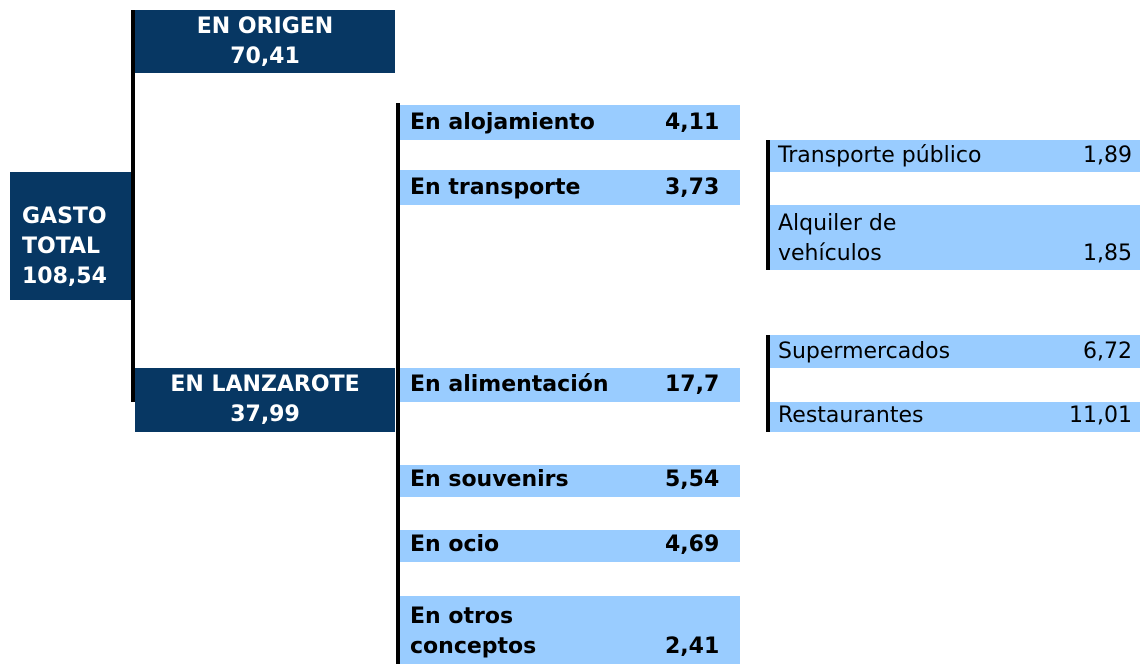 This screenshot has width=1146, height=664. What do you see at coordinates (265, 384) in the screenshot?
I see `branch-label: EN LANZAROTE` at bounding box center [265, 384].